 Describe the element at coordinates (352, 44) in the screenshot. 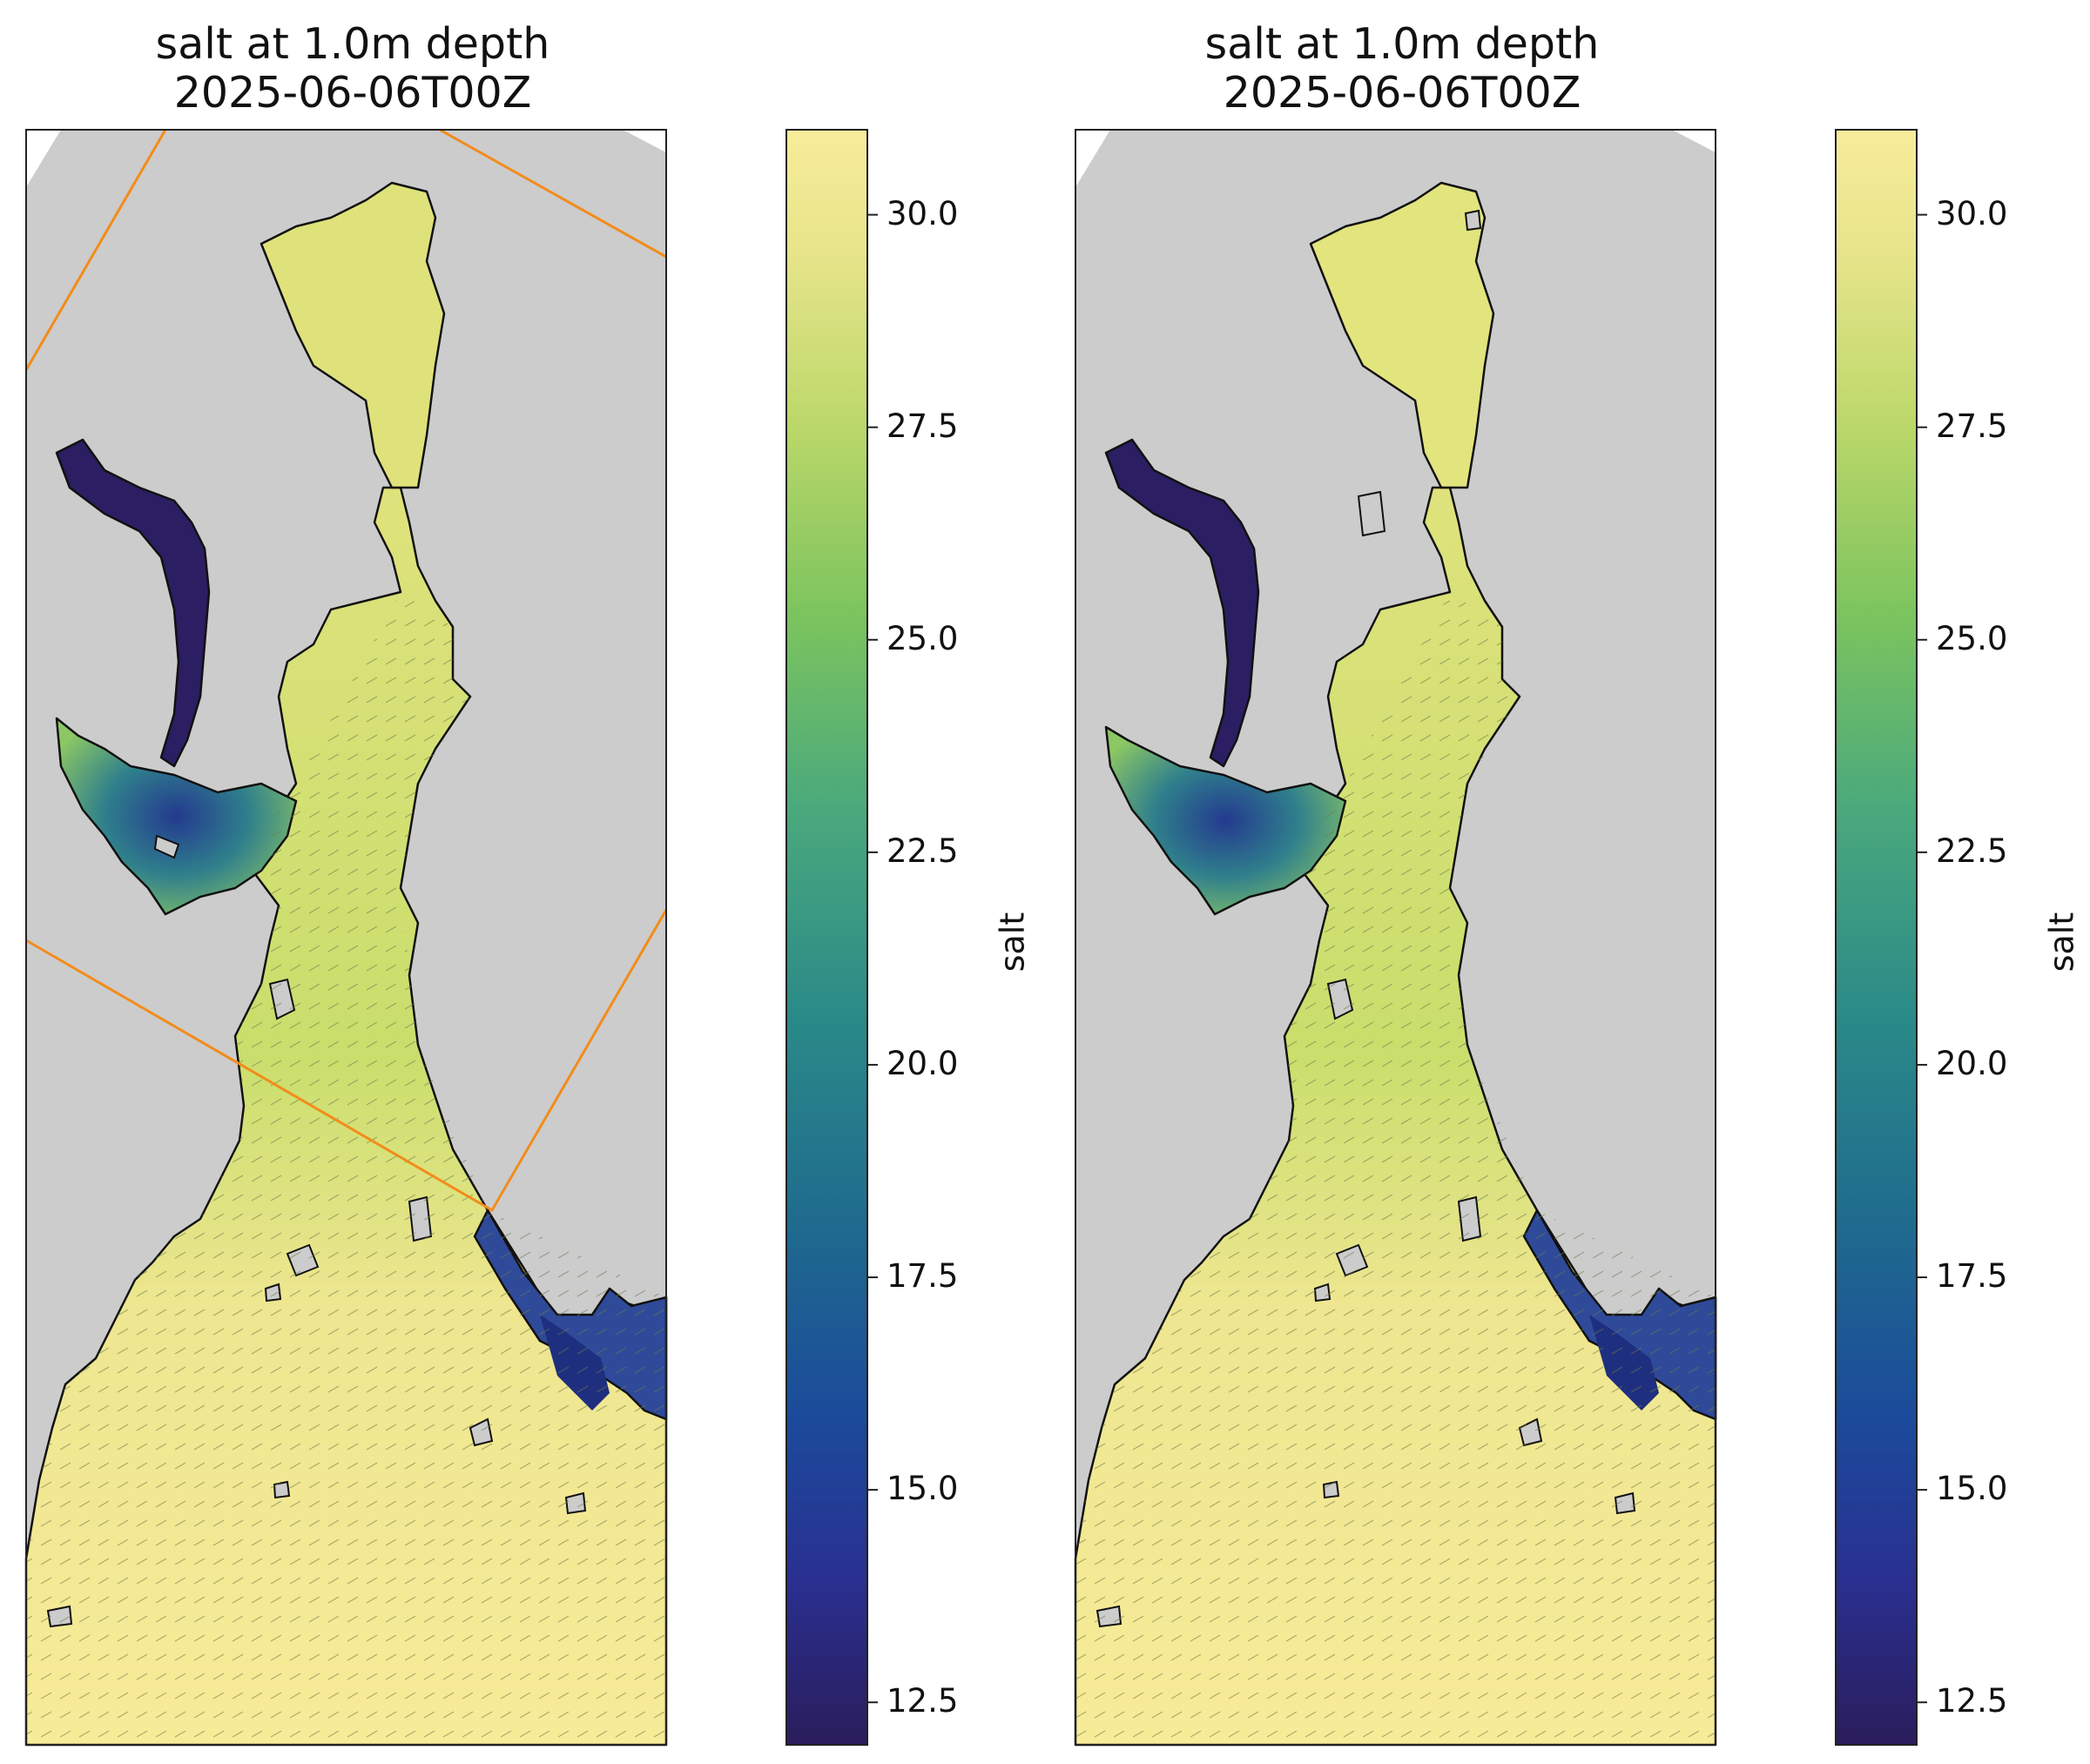

I see `panel-1-title: salt at 1.0m depth` at that location.